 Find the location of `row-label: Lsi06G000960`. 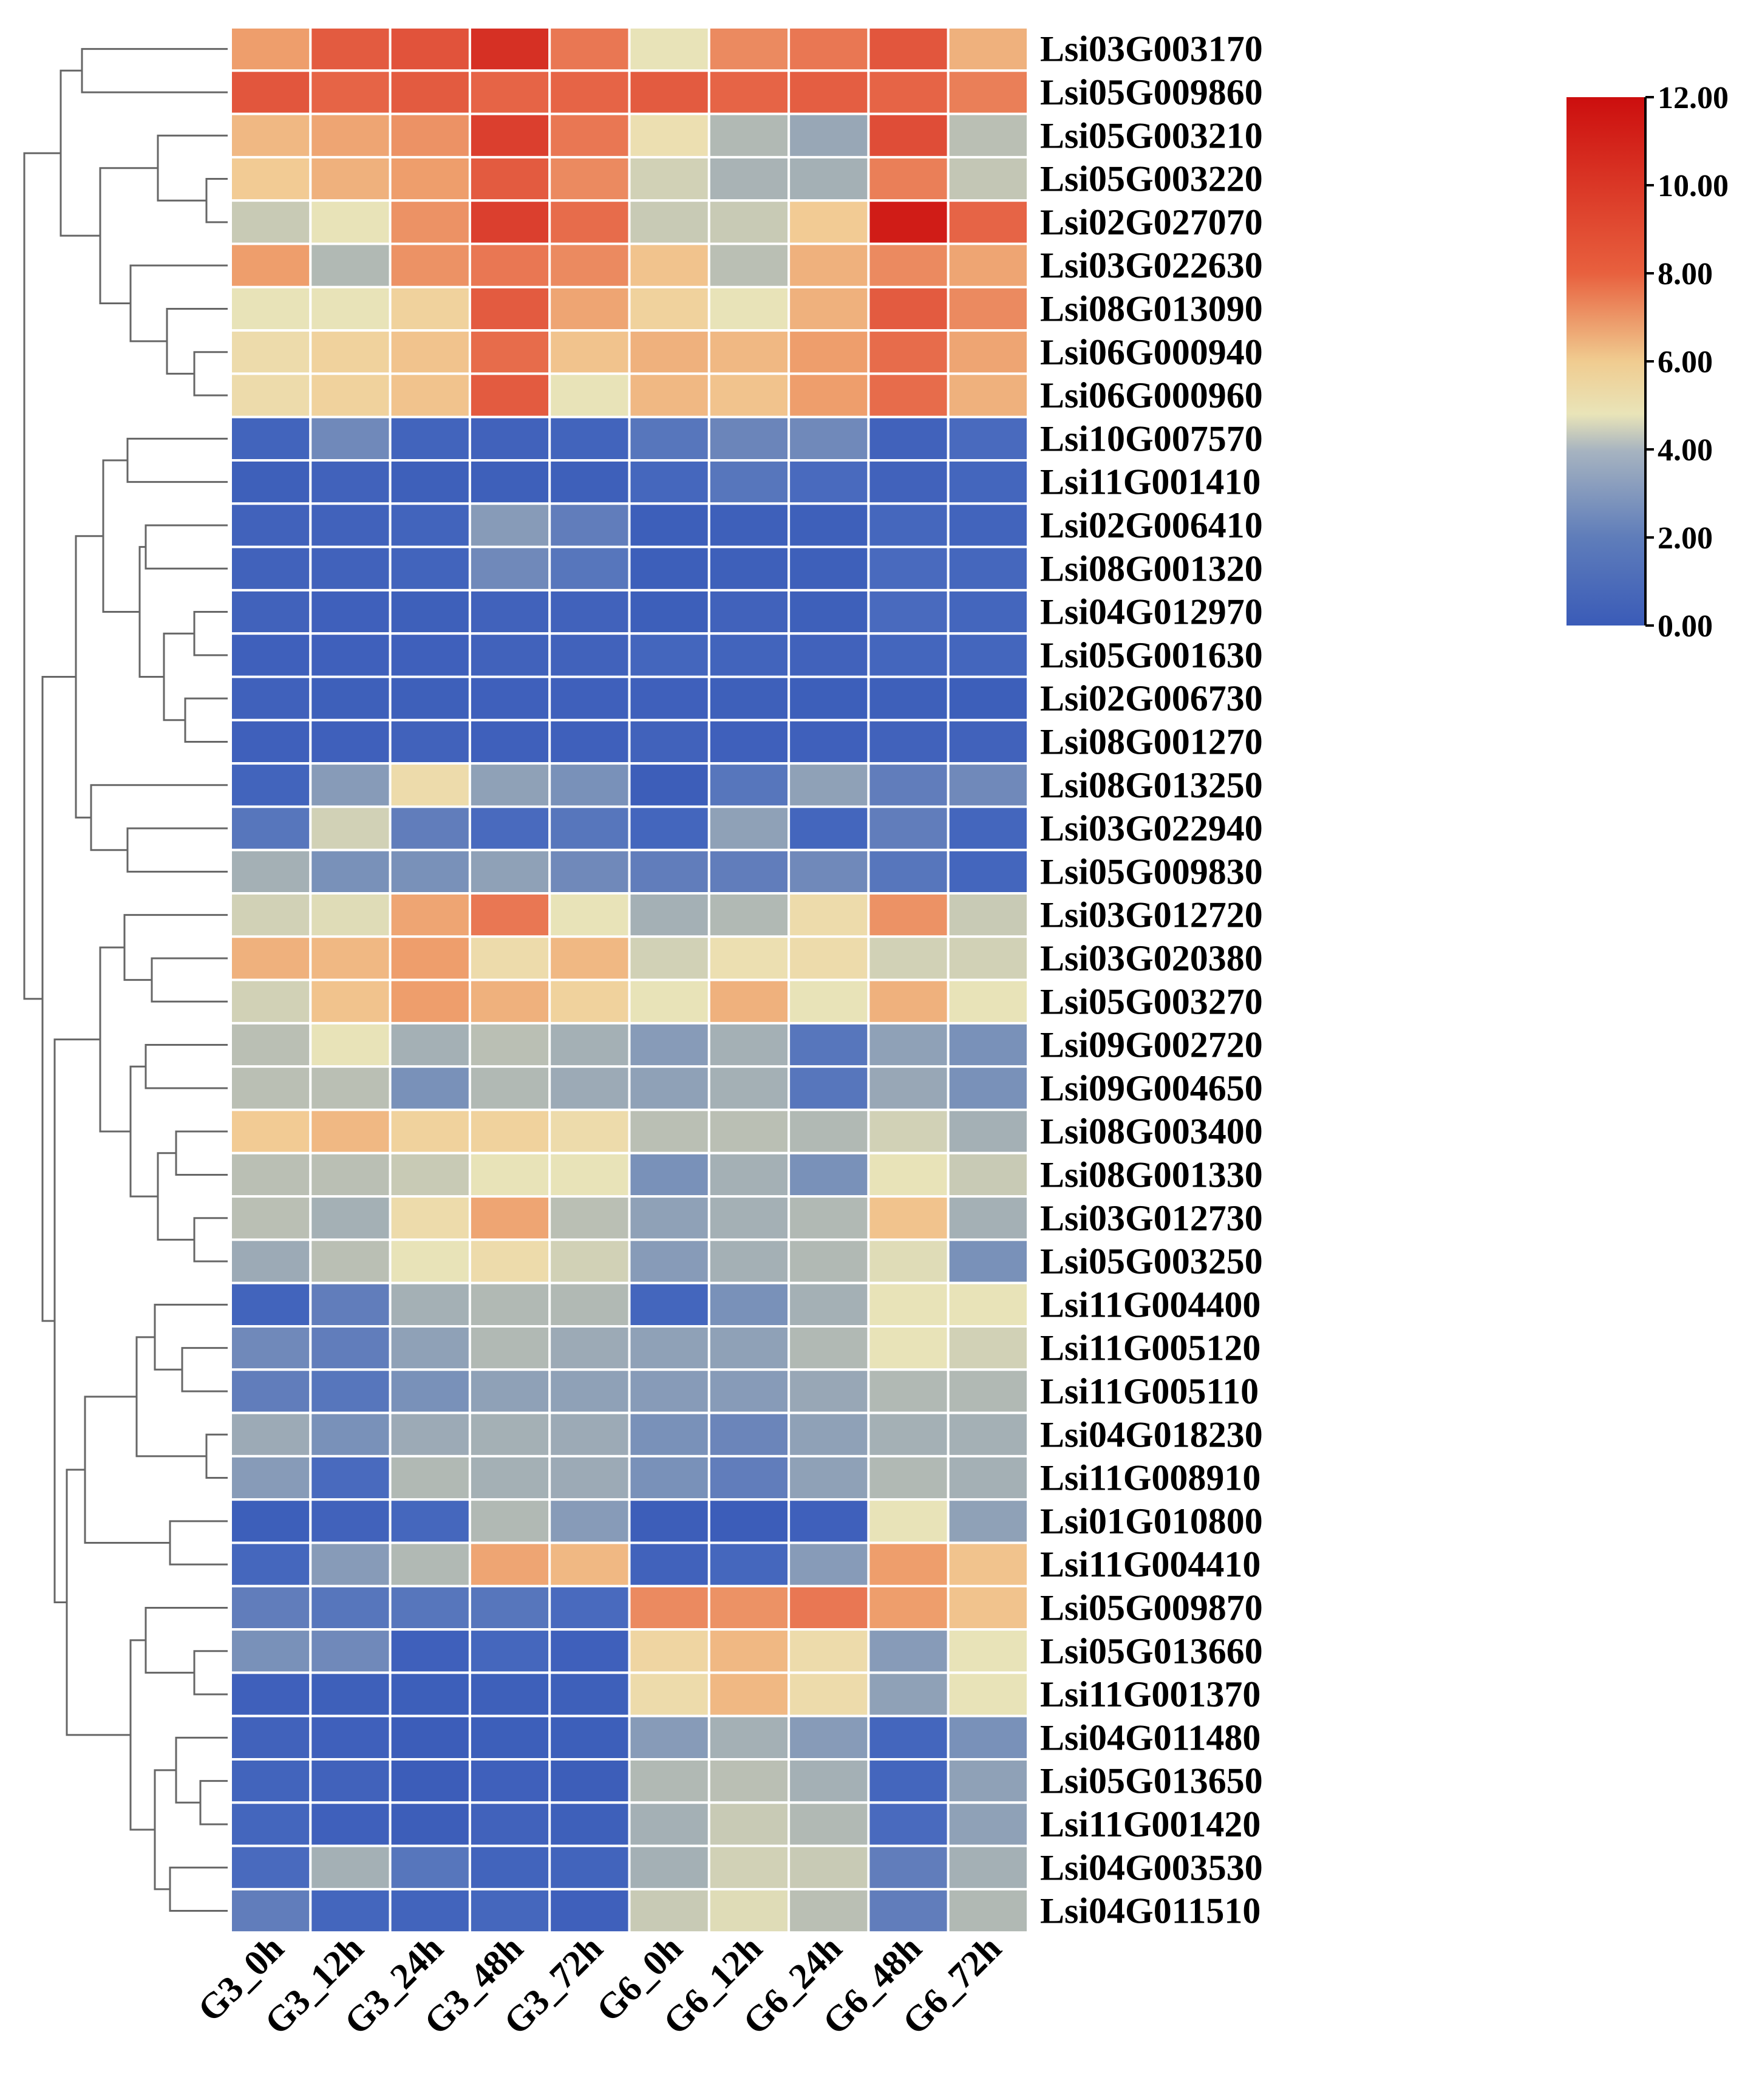

row-label: Lsi06G000960 is located at coordinates (1151, 395).